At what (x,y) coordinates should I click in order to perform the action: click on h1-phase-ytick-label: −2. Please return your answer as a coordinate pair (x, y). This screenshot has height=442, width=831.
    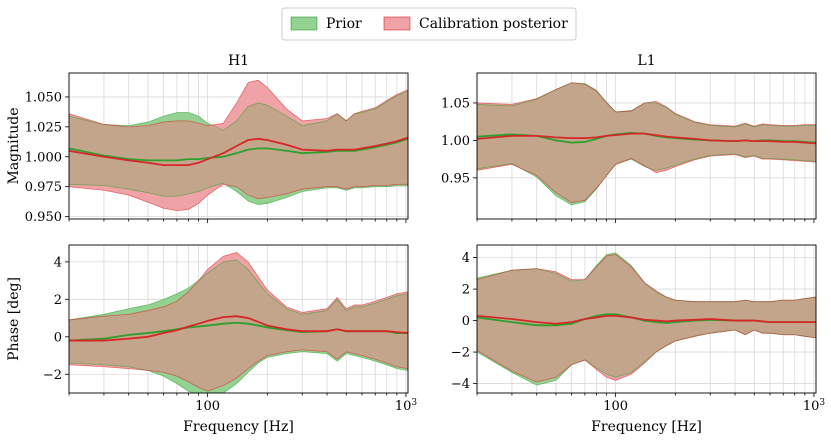
    Looking at the image, I should click on (52, 375).